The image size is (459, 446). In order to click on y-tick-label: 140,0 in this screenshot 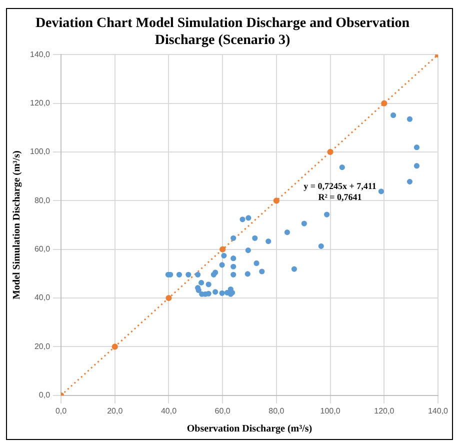, I will do `click(40, 54)`.